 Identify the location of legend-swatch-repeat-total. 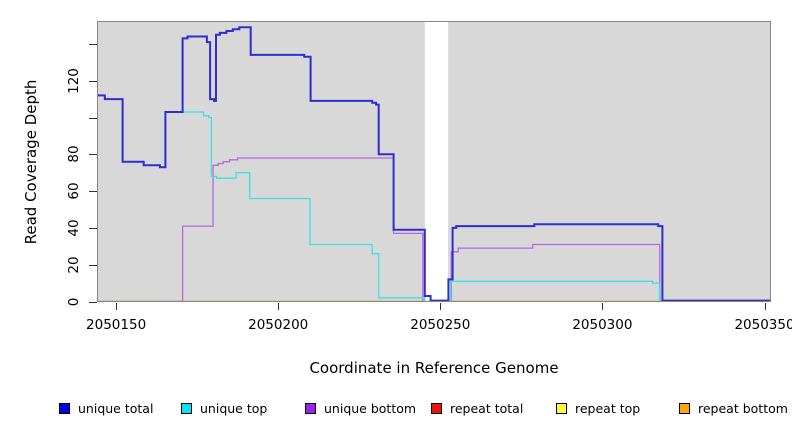
(436, 408).